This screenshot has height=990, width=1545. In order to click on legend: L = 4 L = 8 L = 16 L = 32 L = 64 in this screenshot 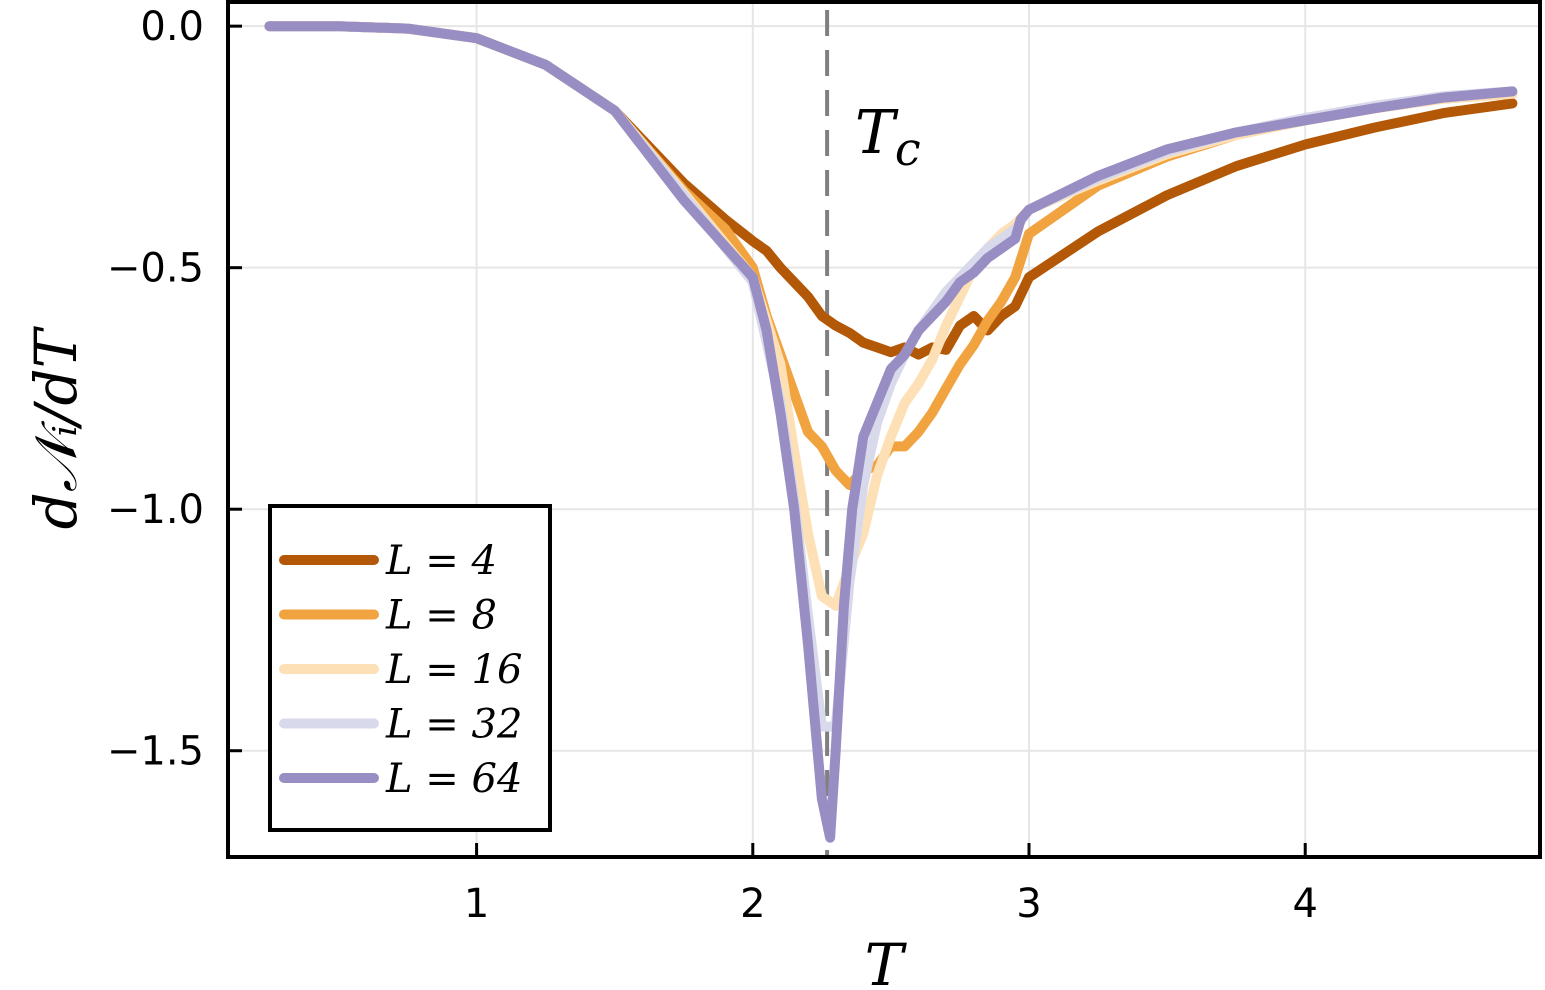, I will do `click(410, 668)`.